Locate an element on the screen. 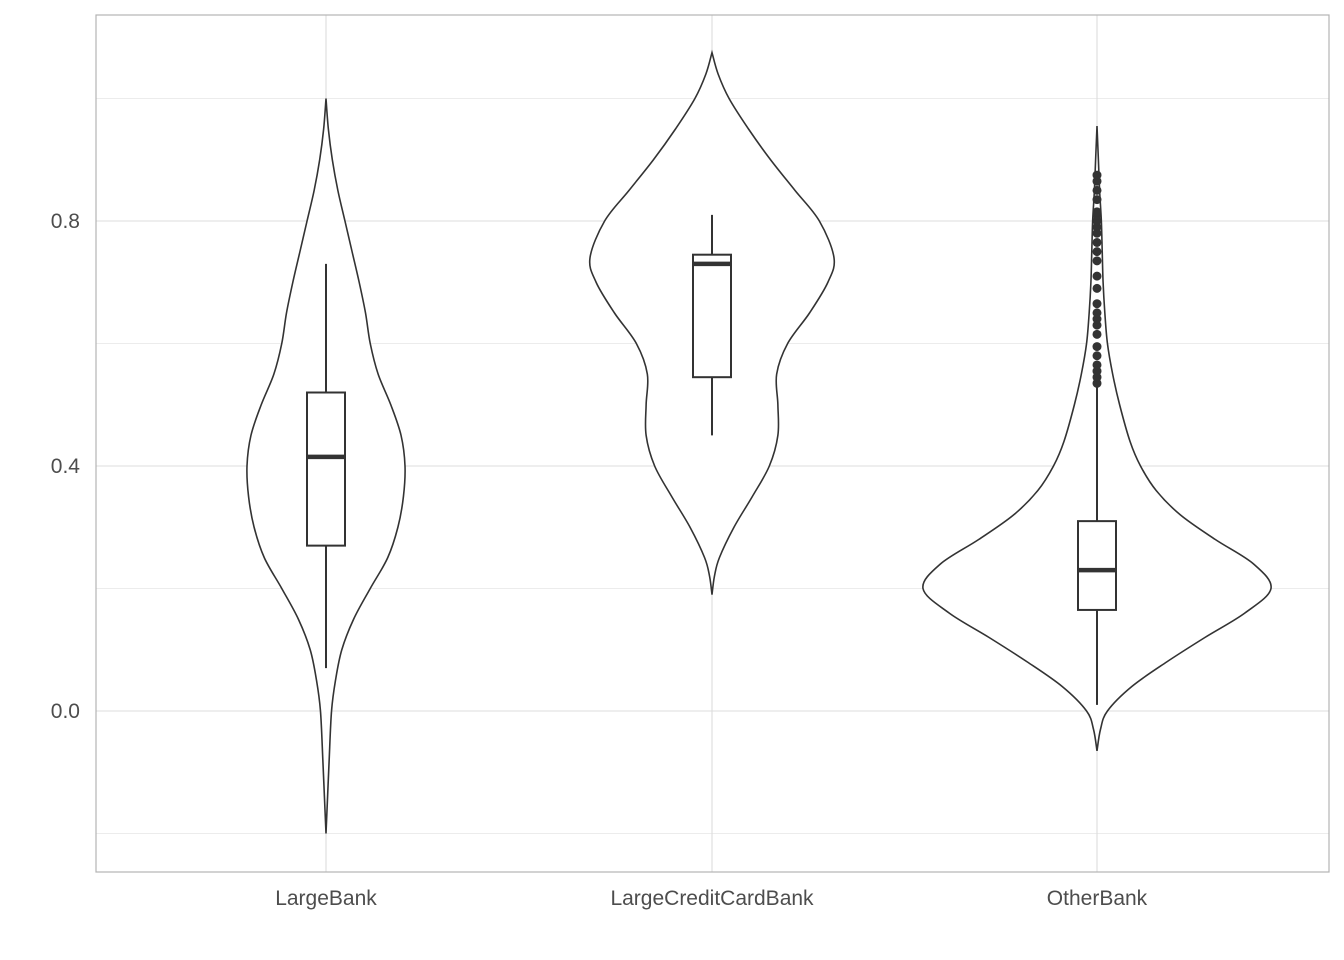 Image resolution: width=1344 pixels, height=960 pixels. x-tick-label: LargeBank is located at coordinates (326, 898).